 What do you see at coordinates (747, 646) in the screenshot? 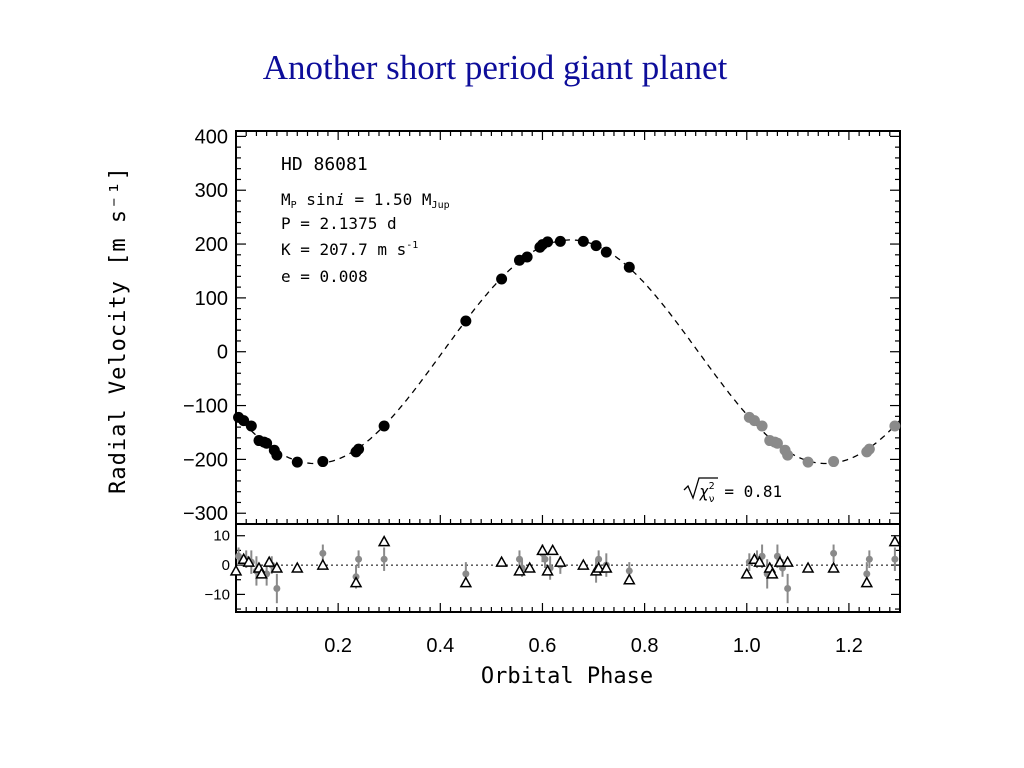
I see `x-tick-label: 1.0` at bounding box center [747, 646].